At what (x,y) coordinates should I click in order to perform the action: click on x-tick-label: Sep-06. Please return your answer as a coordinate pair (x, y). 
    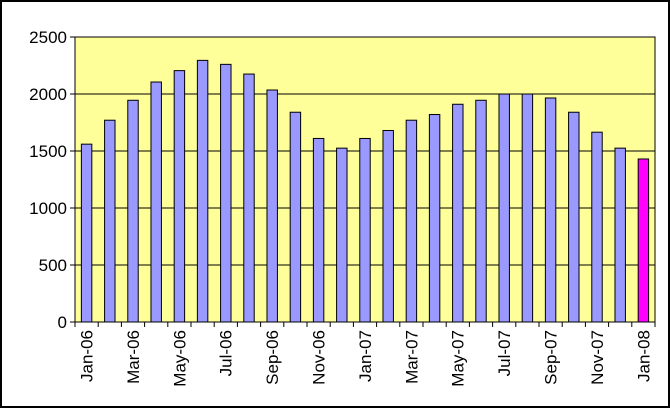
    Looking at the image, I should click on (272, 357).